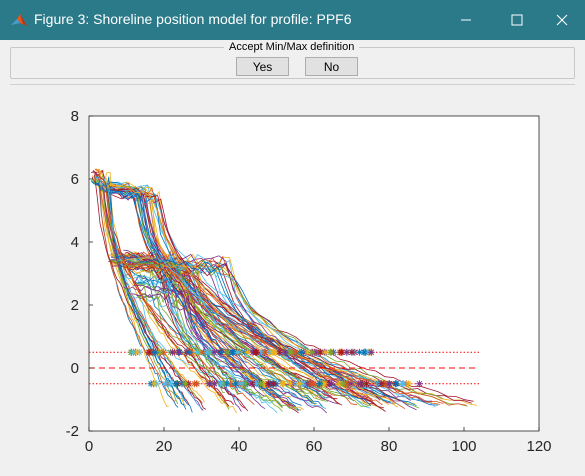  What do you see at coordinates (75, 368) in the screenshot?
I see `y-tick-label: 0` at bounding box center [75, 368].